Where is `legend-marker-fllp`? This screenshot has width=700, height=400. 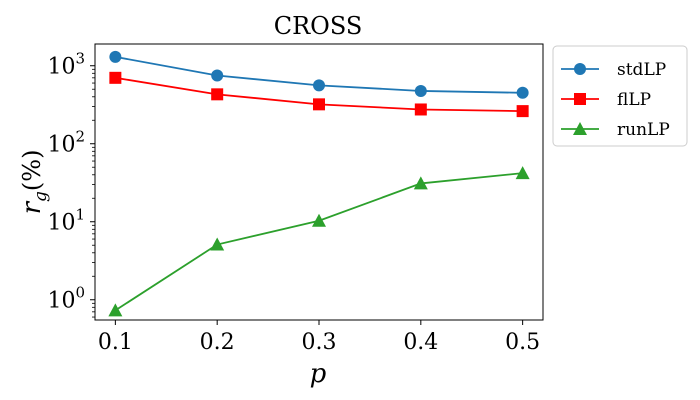
legend-marker-fllp is located at coordinates (580, 99).